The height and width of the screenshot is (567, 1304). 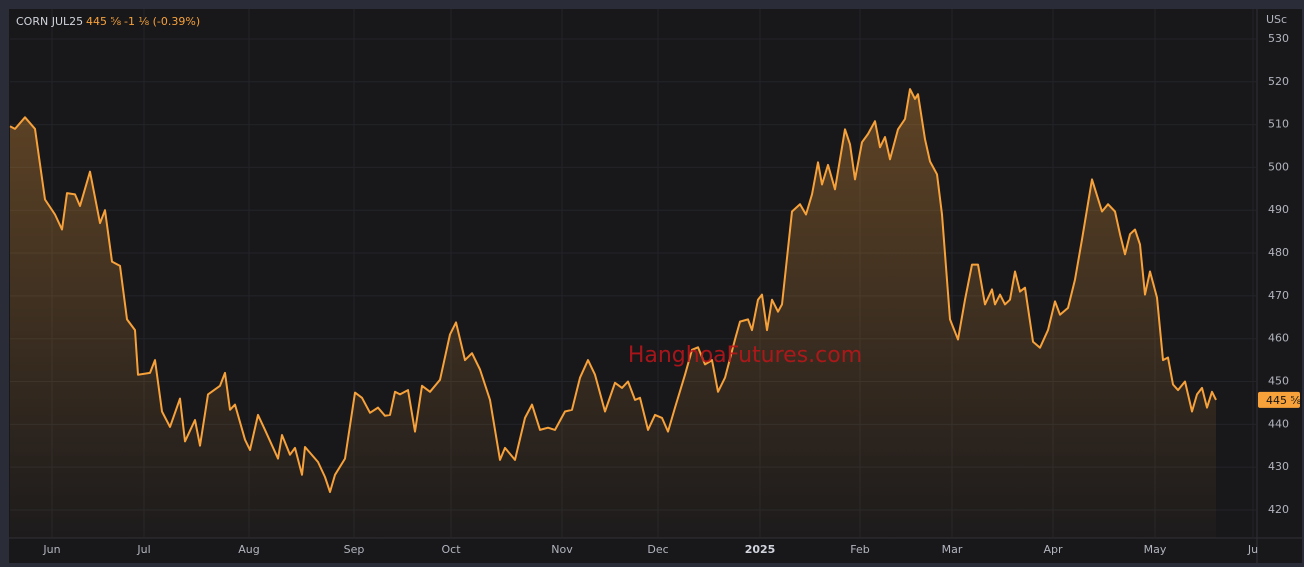 What do you see at coordinates (859, 549) in the screenshot?
I see `x-tick-label: Feb` at bounding box center [859, 549].